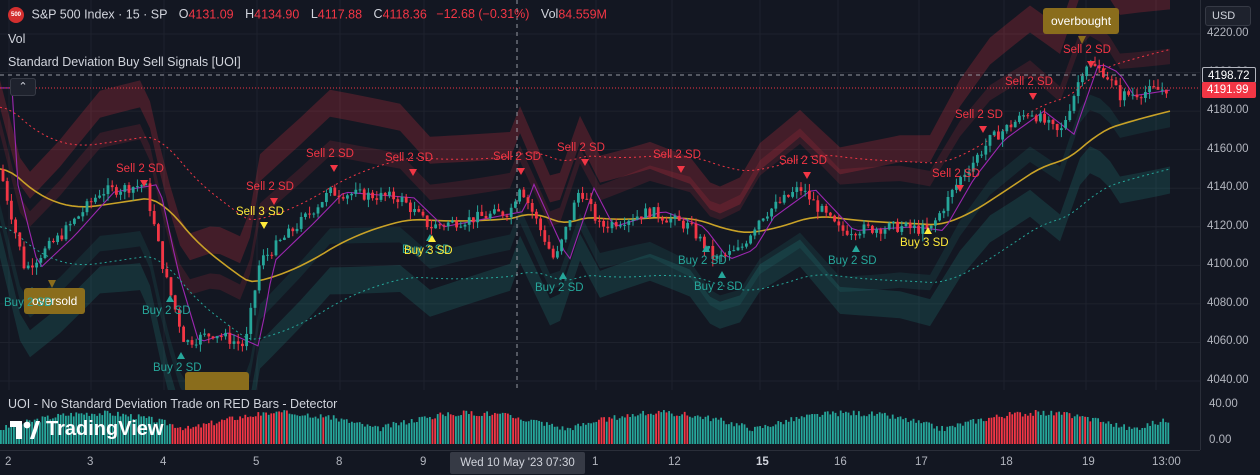 This screenshot has width=1260, height=475. Describe the element at coordinates (99, 14) in the screenshot. I see `symbol-title: S&P 500 Index · 15 · SP` at that location.